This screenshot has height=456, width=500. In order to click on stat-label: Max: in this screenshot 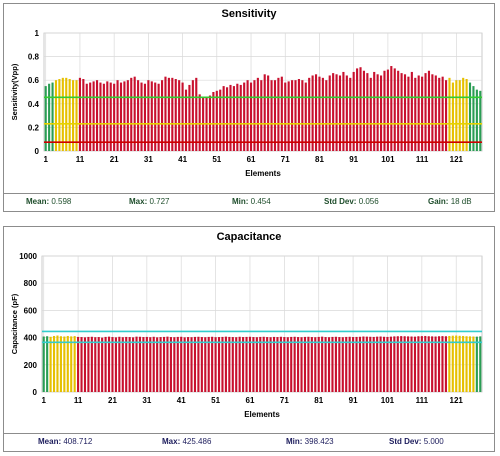, I will do `click(138, 201)`.